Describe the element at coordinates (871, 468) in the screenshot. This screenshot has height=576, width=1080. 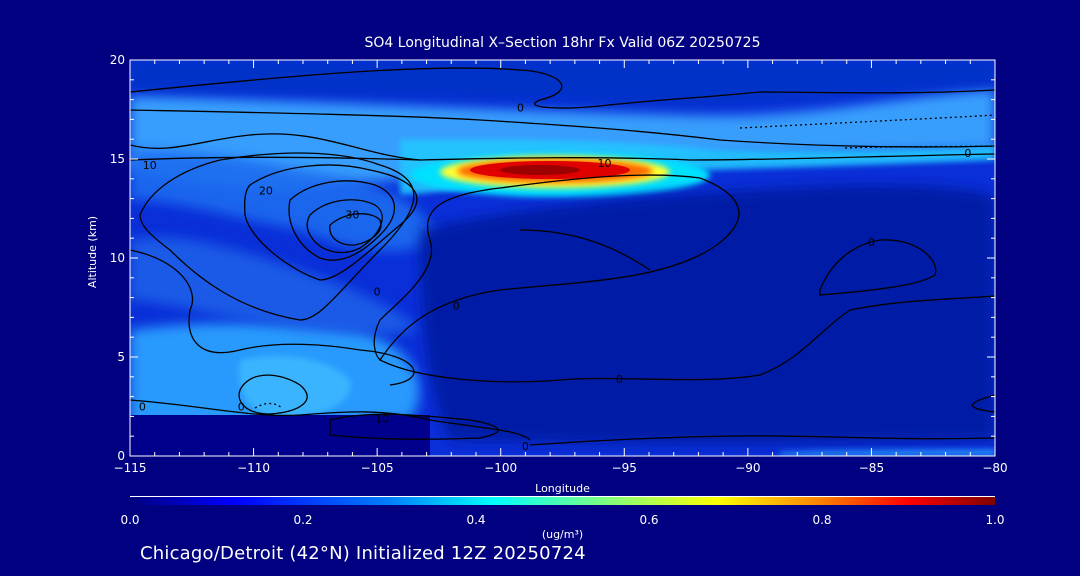
I see `x-tick-label: −85` at that location.